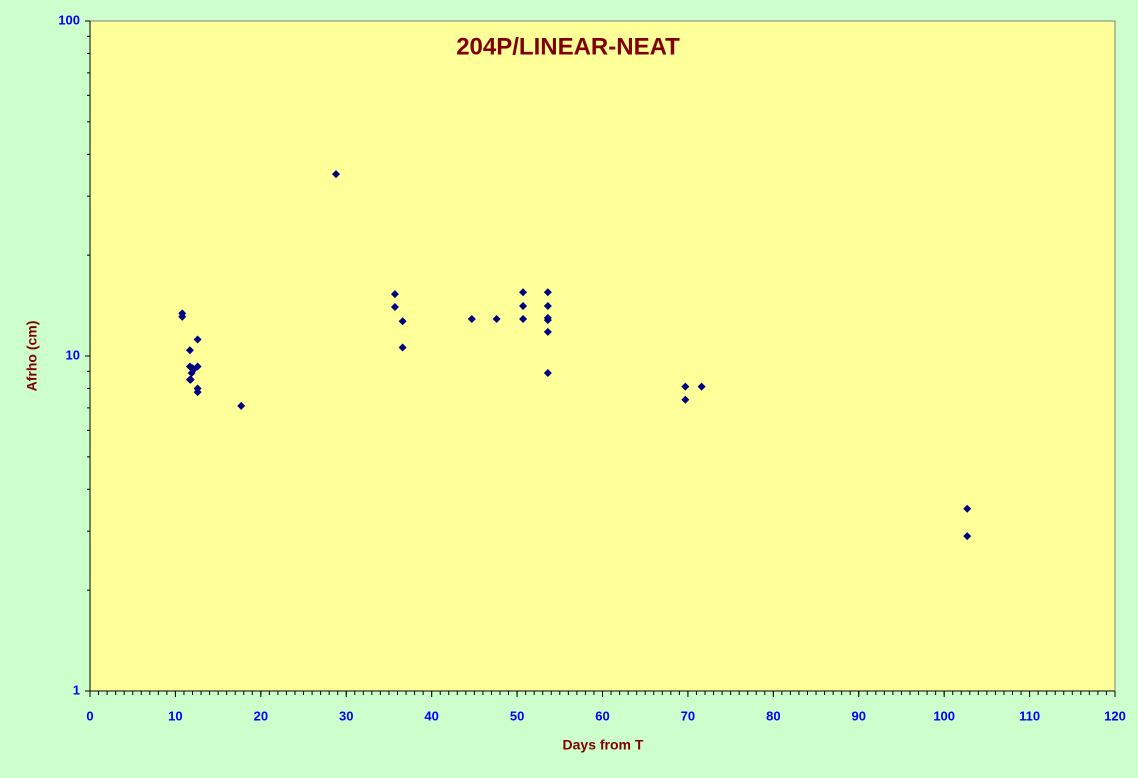 Image resolution: width=1138 pixels, height=778 pixels. What do you see at coordinates (944, 715) in the screenshot?
I see `x-tick-label: 100` at bounding box center [944, 715].